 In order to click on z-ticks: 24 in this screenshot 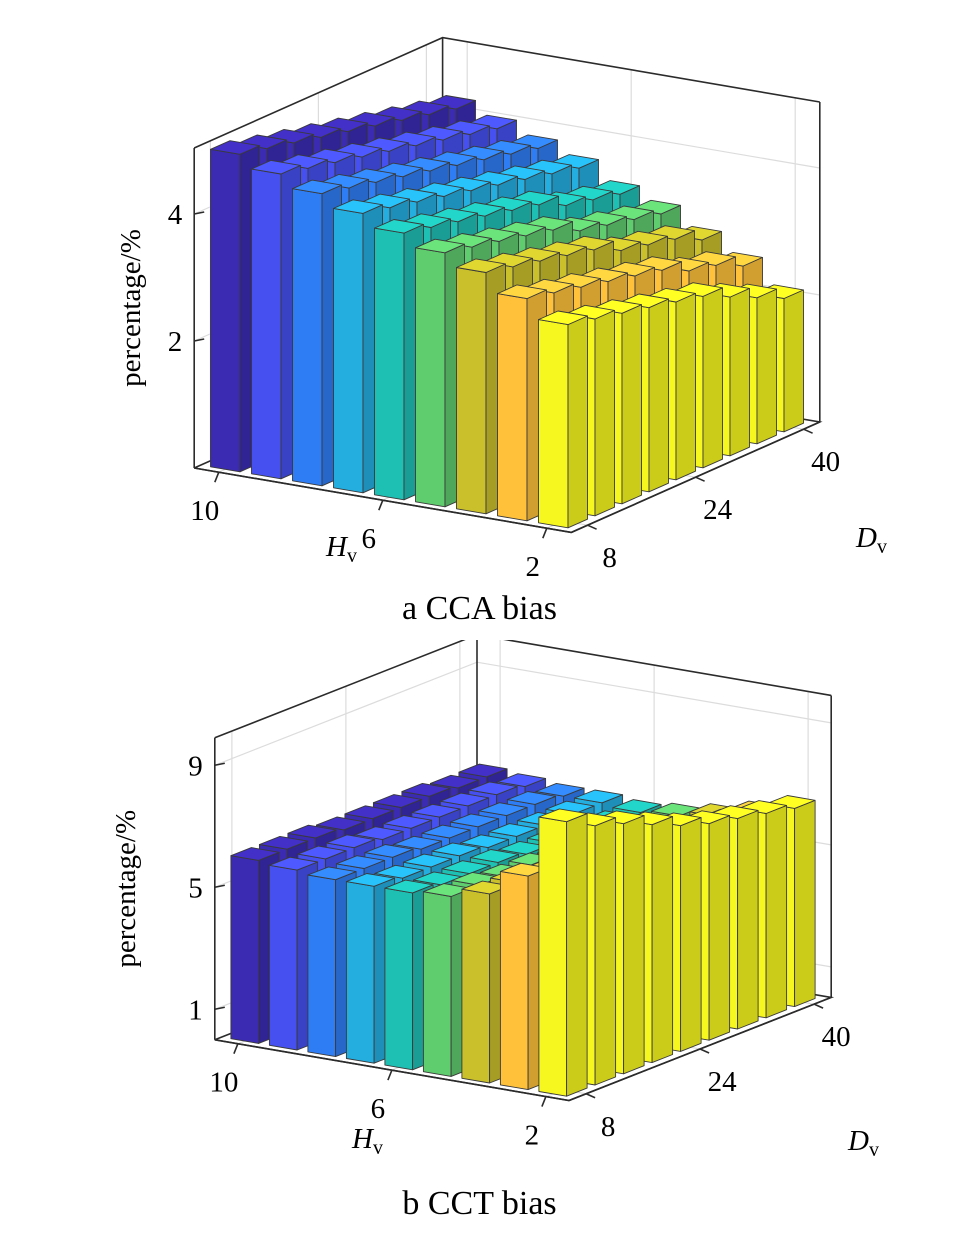, I will do `click(186, 278)`.